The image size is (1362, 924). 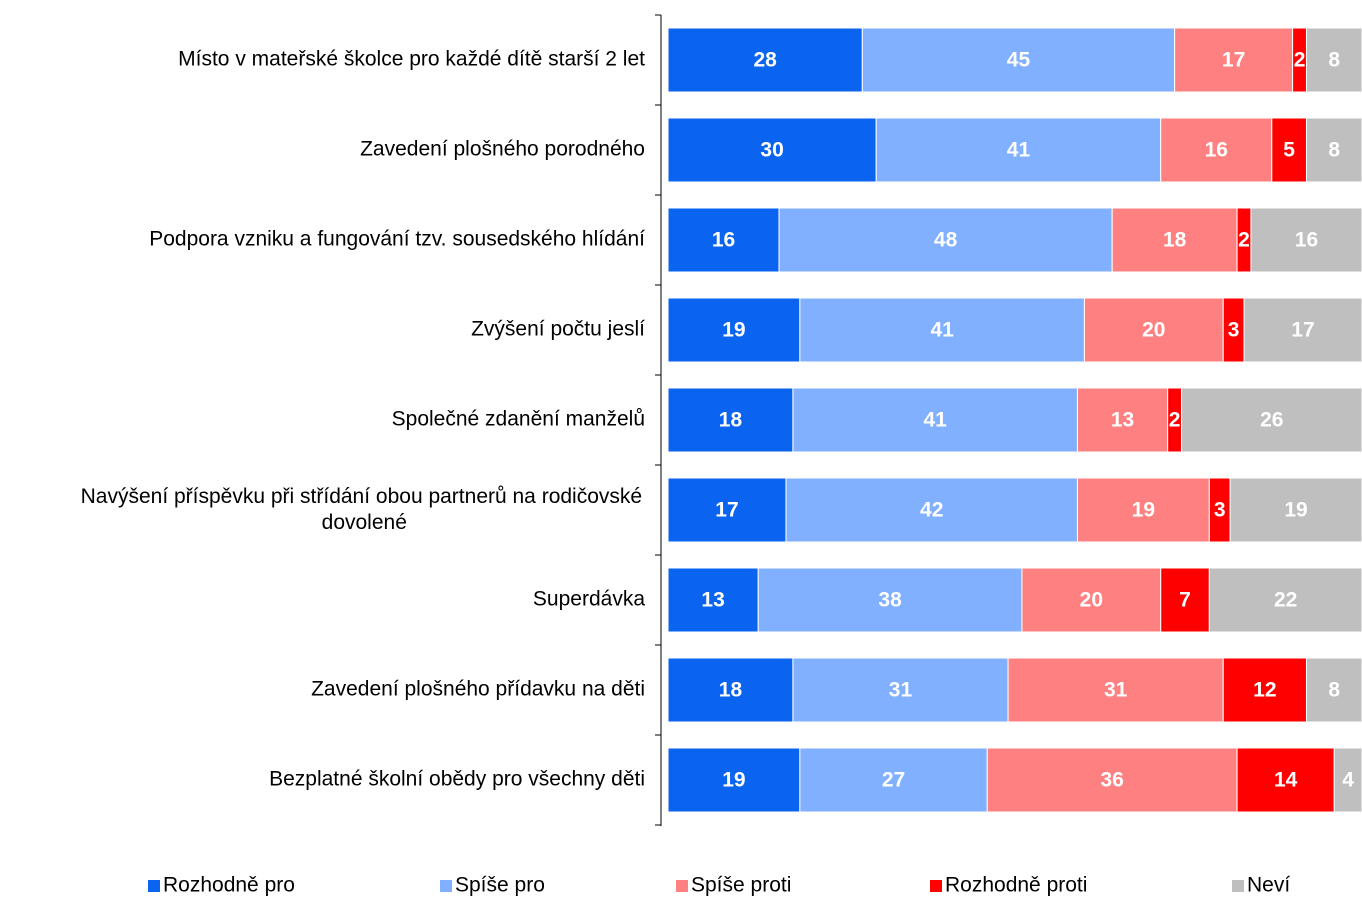 I want to click on data-label: 14, so click(x=1286, y=780).